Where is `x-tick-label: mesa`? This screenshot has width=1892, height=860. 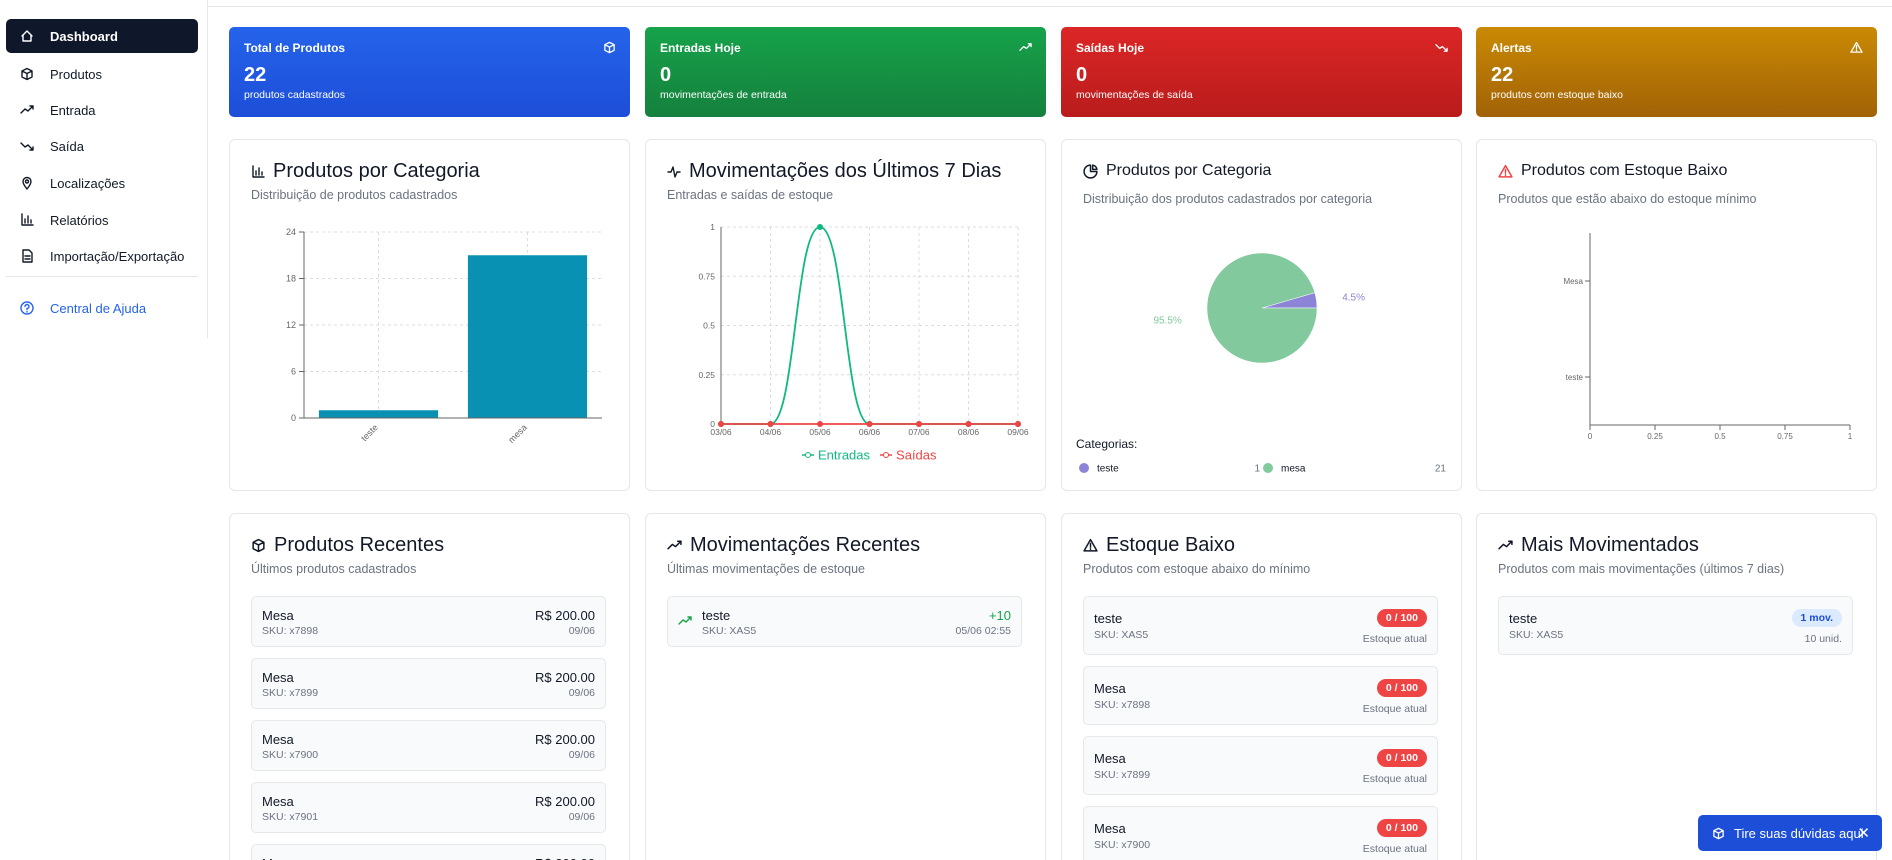
x-tick-label: mesa is located at coordinates (517, 433).